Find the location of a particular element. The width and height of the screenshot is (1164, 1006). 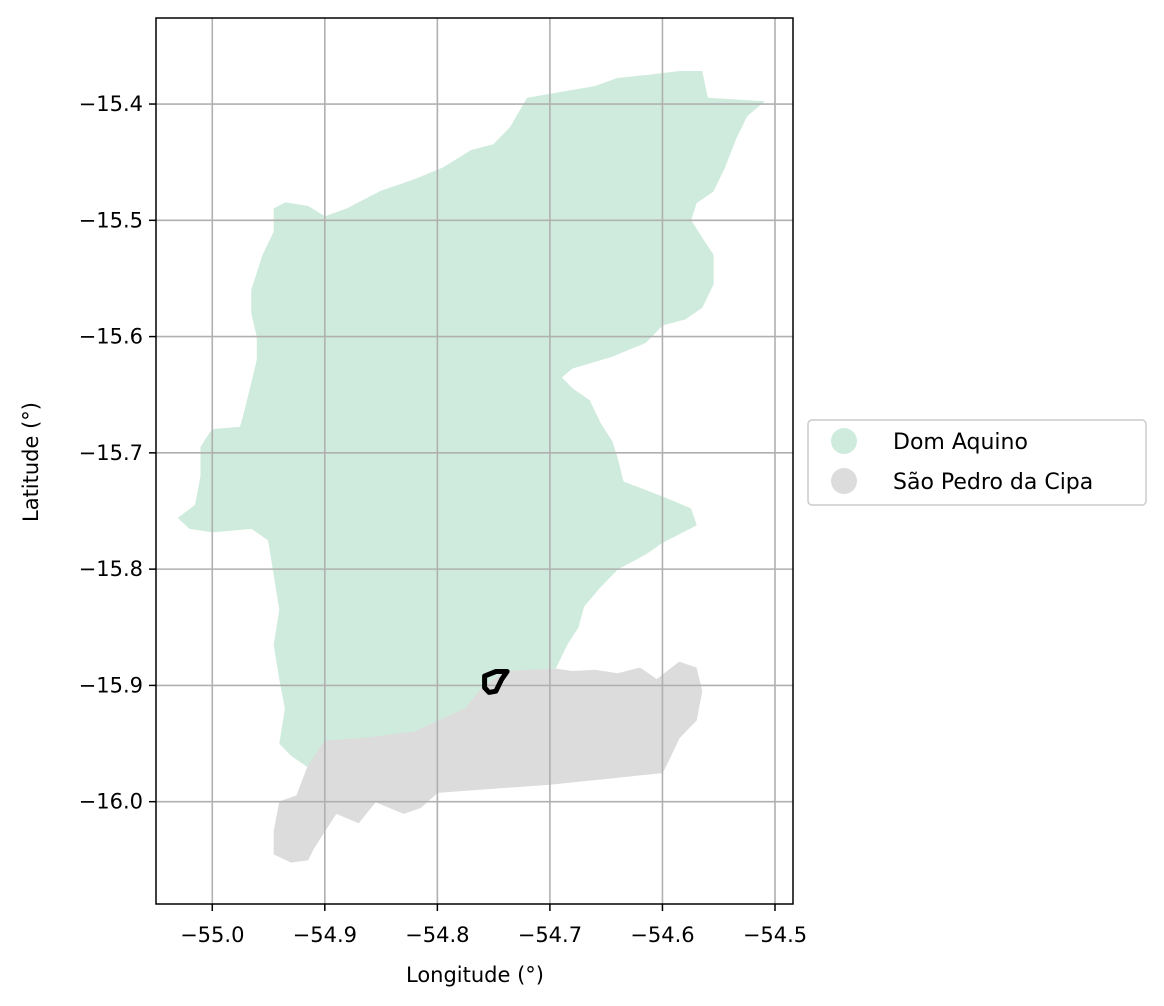

y-tick-label: −15.8 is located at coordinates (111, 569).